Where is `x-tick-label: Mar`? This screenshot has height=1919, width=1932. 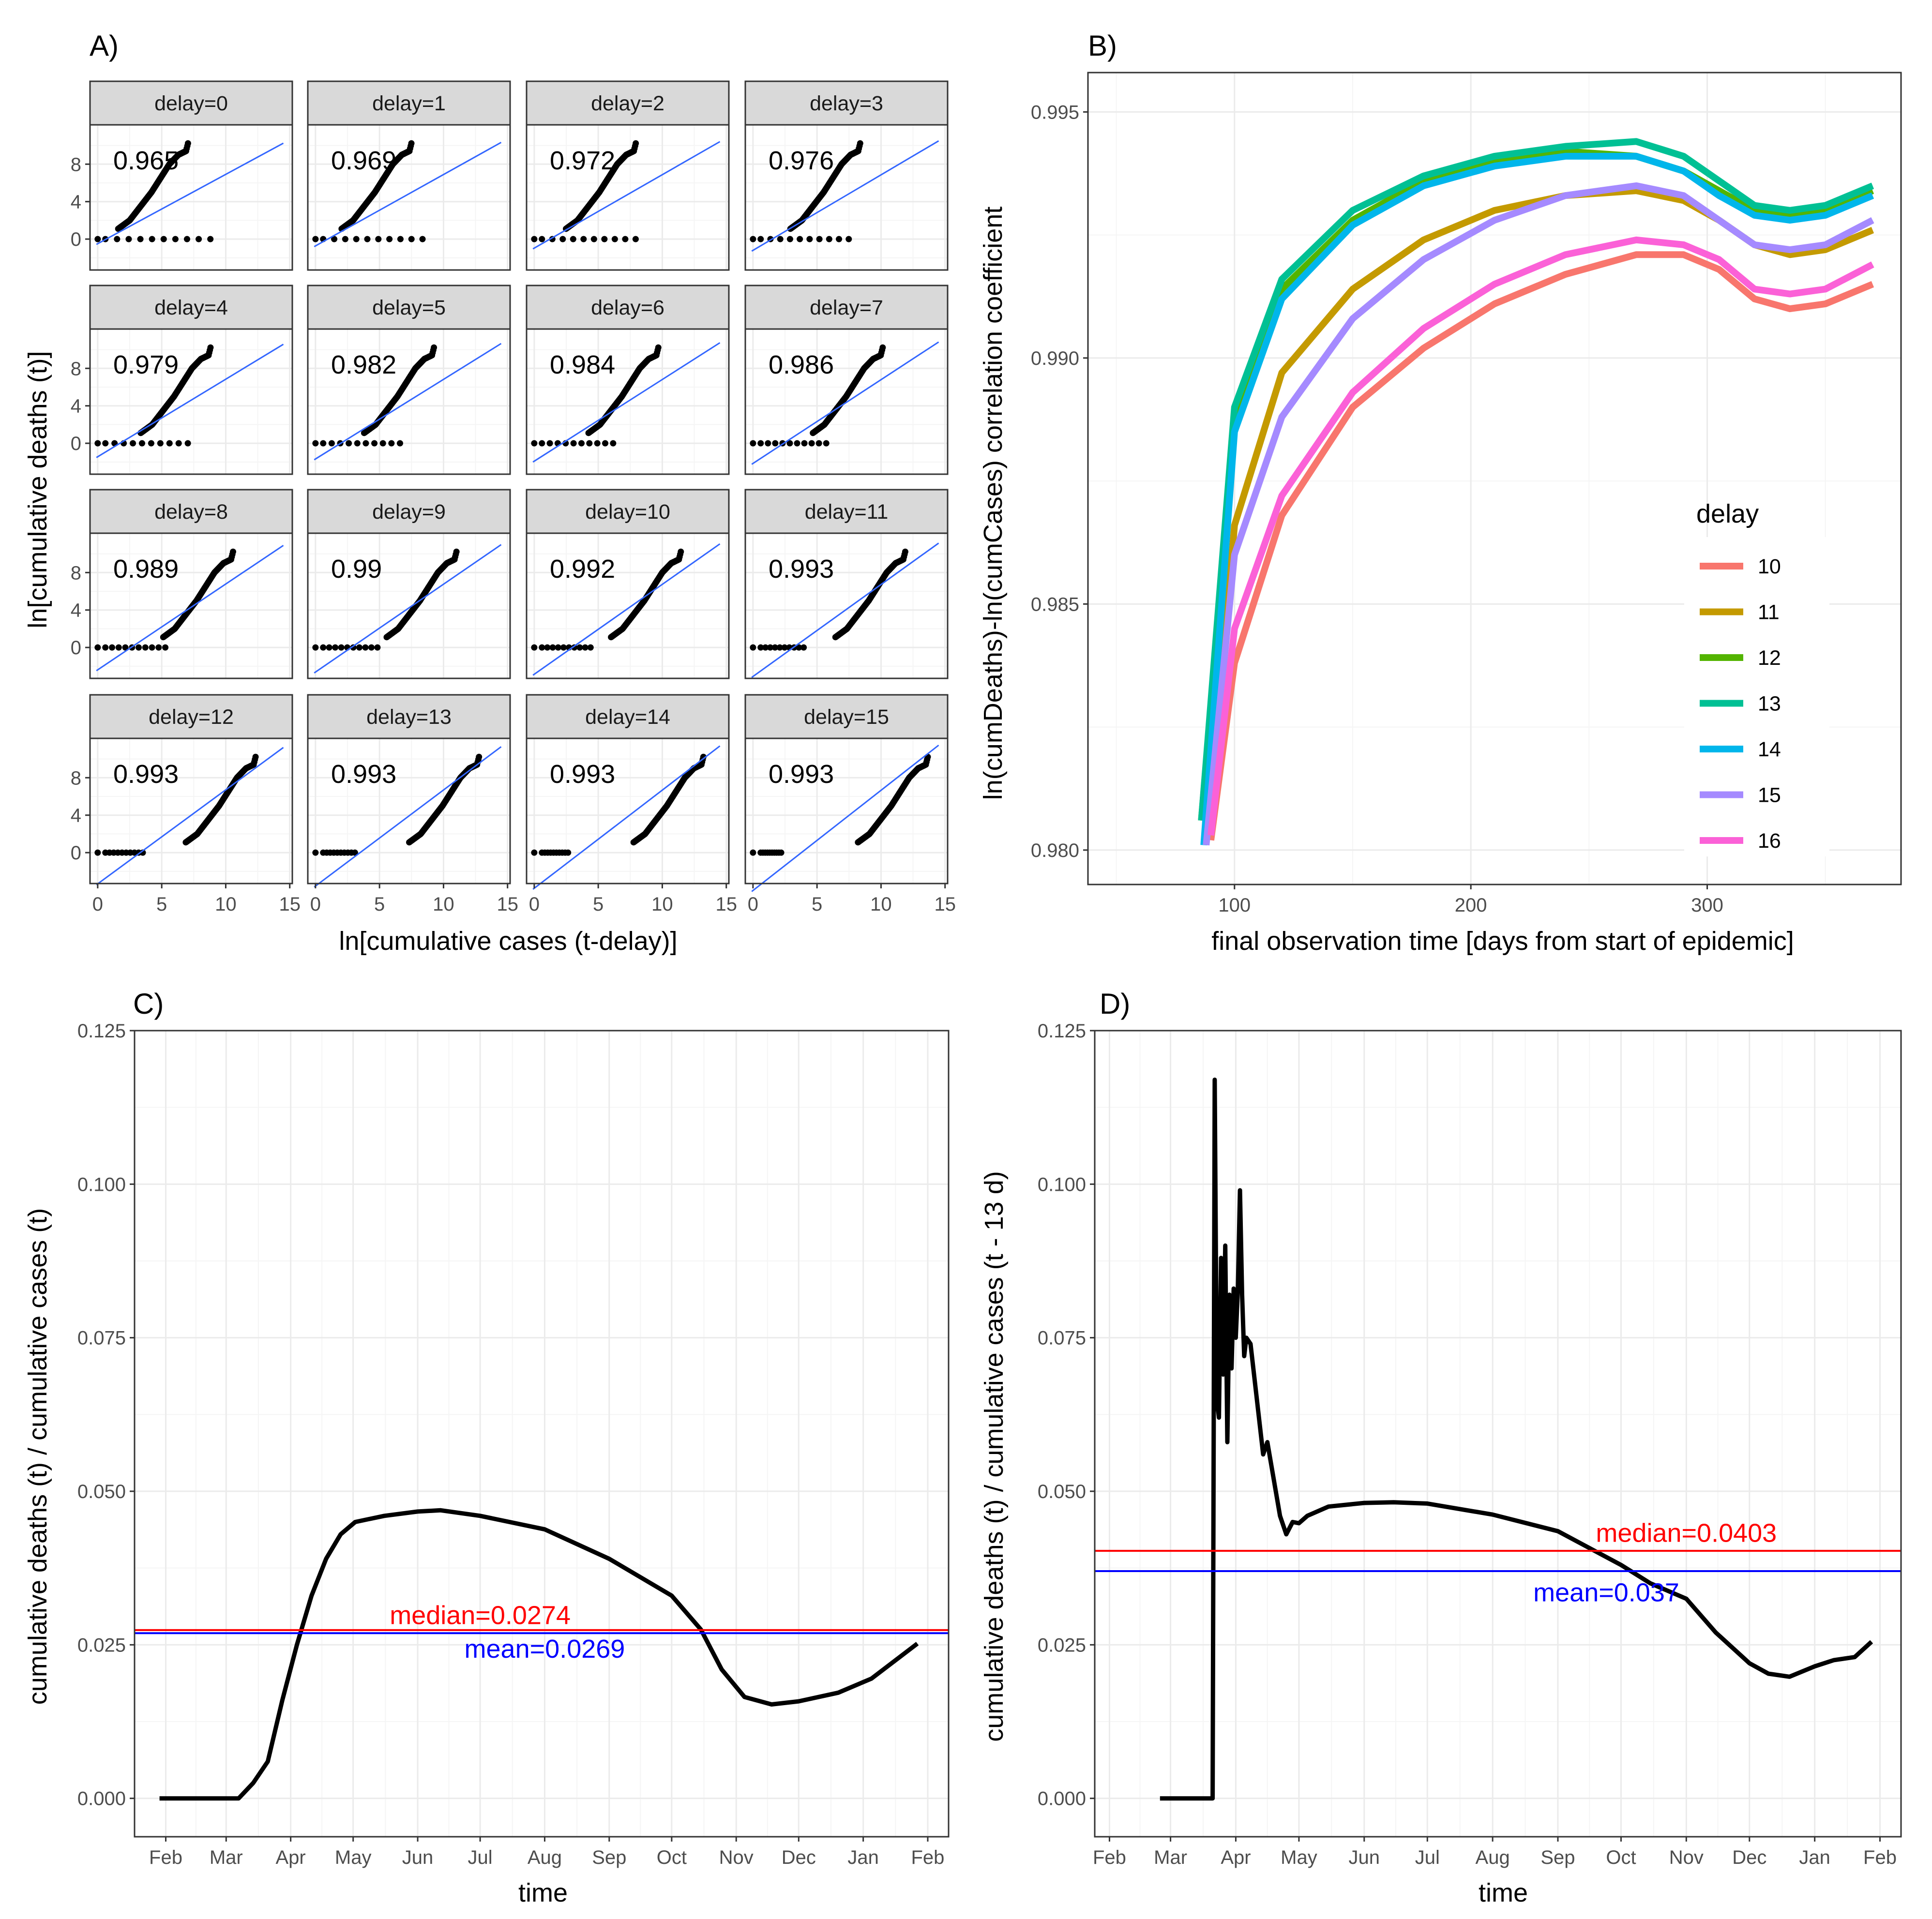 x-tick-label: Mar is located at coordinates (226, 1857).